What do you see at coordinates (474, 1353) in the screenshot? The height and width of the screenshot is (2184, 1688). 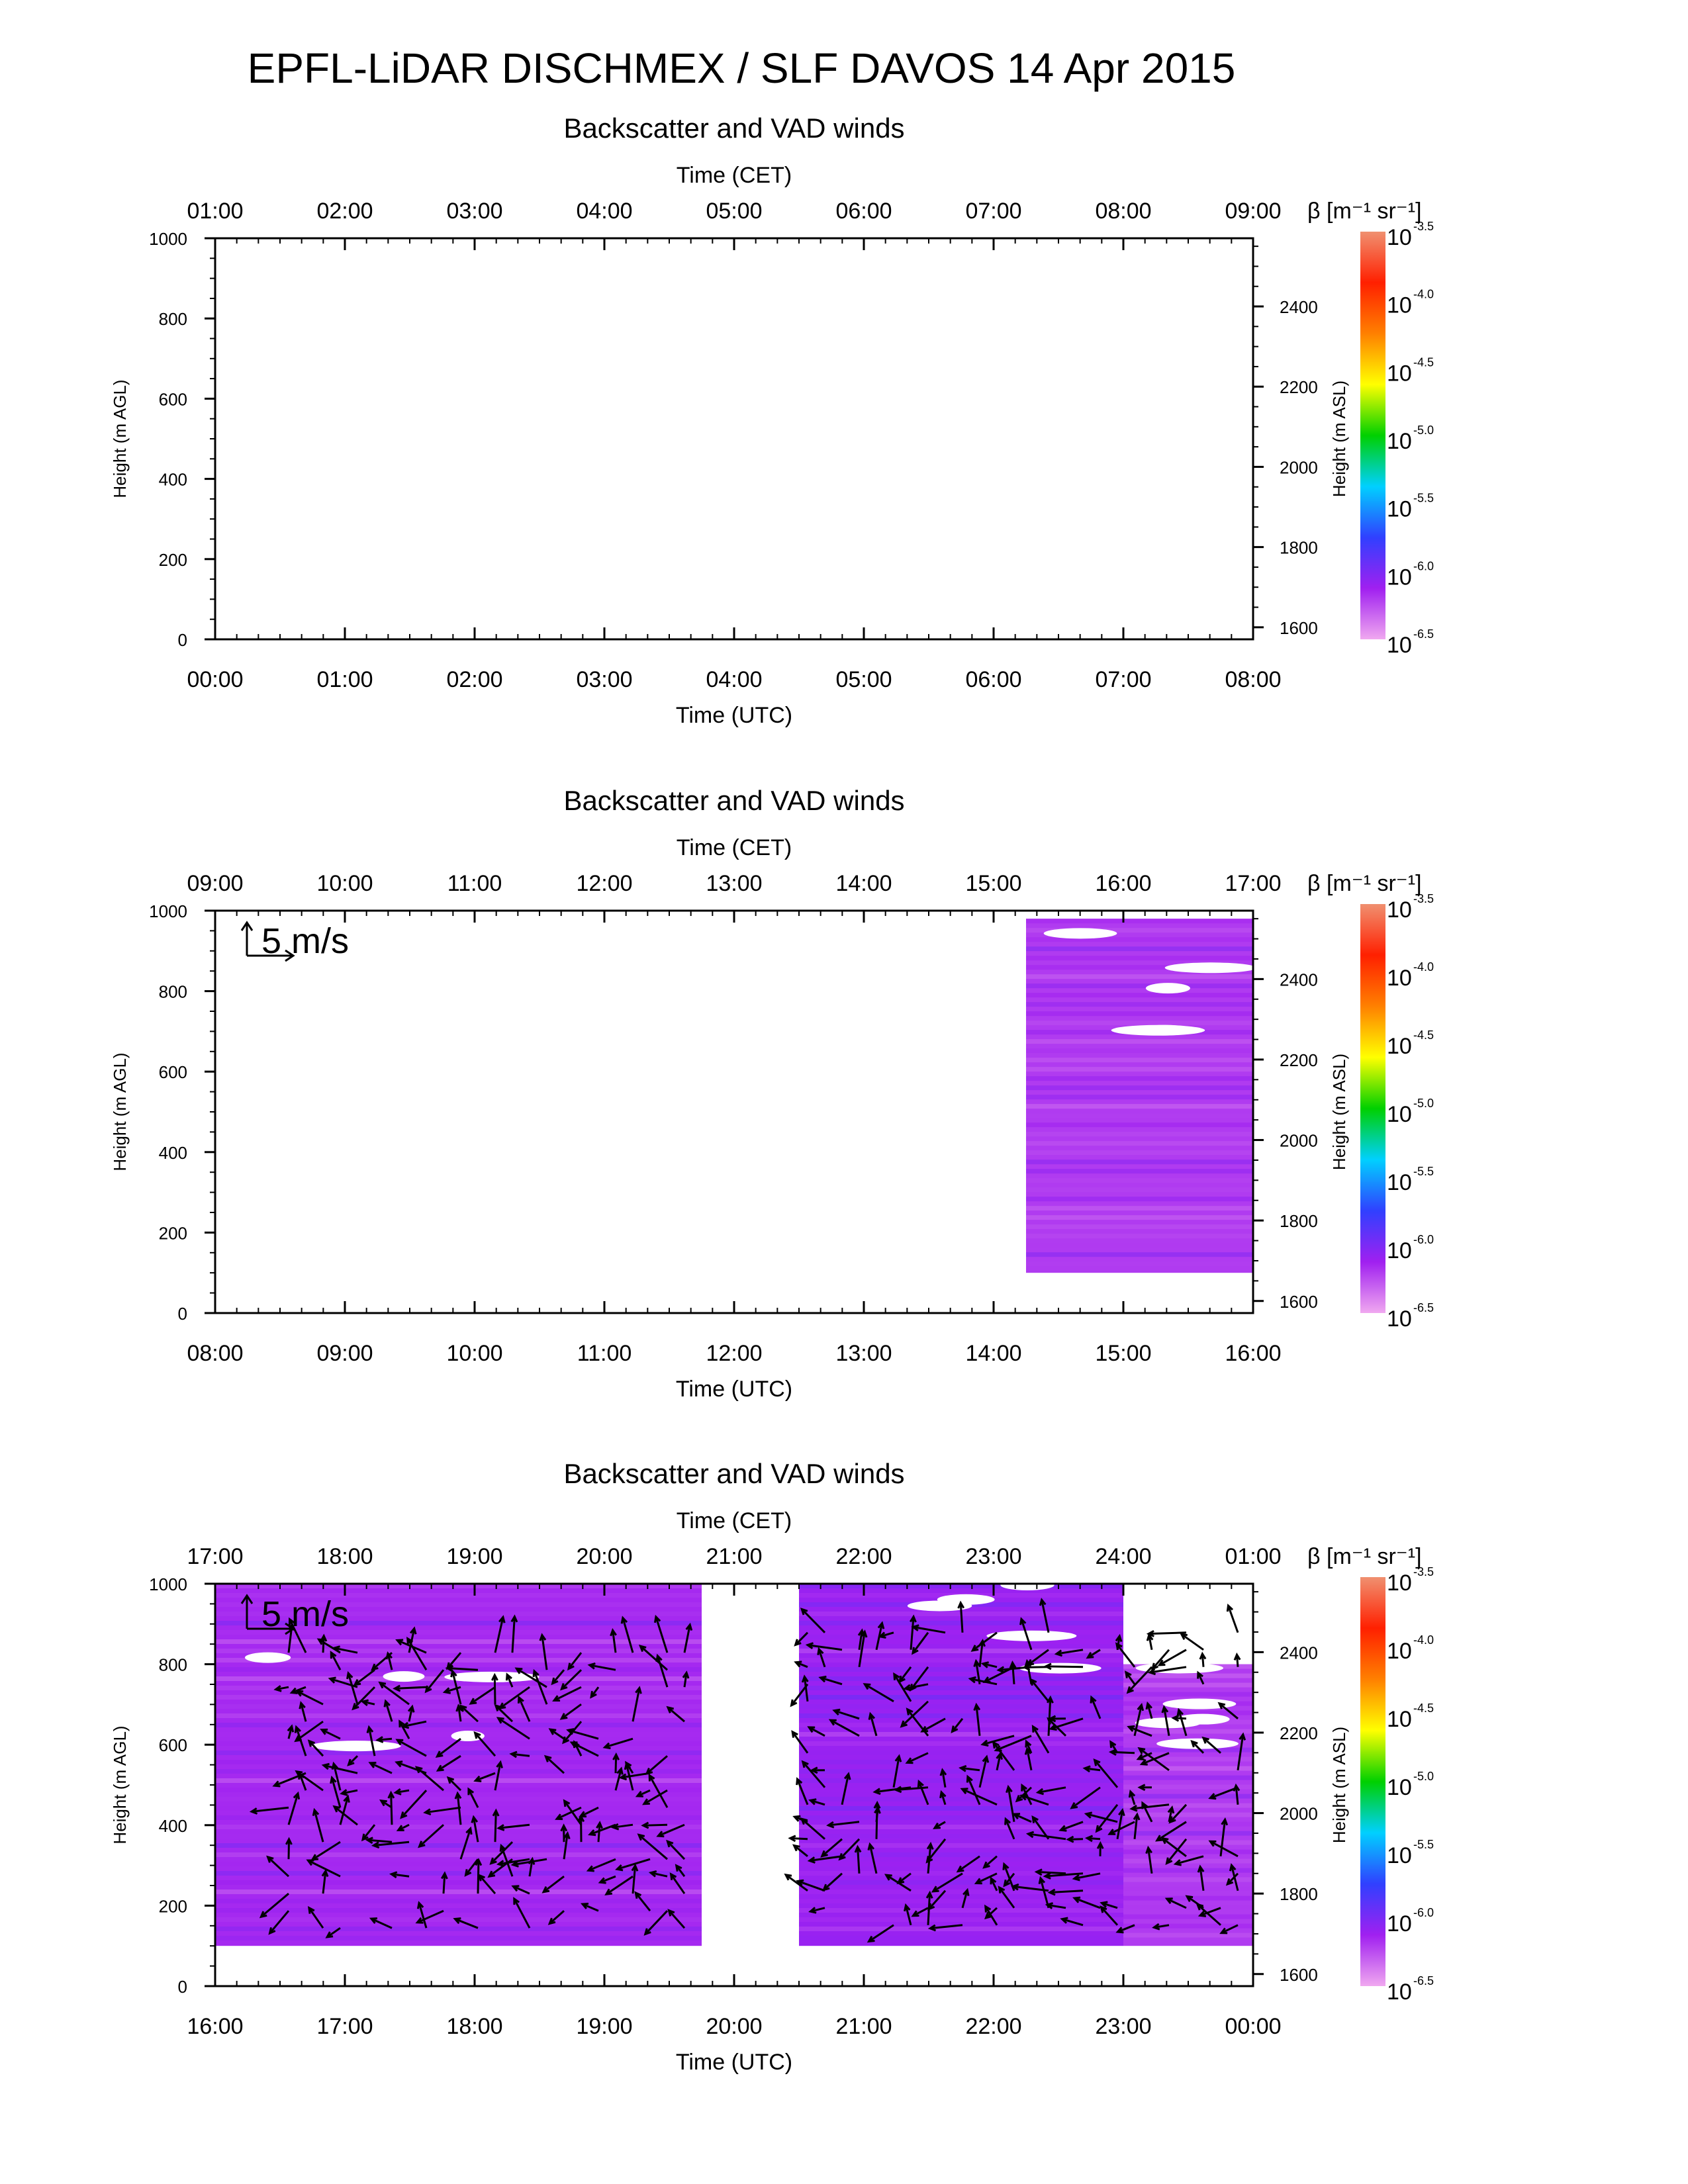 I see `x-tick-label: 10:00` at bounding box center [474, 1353].